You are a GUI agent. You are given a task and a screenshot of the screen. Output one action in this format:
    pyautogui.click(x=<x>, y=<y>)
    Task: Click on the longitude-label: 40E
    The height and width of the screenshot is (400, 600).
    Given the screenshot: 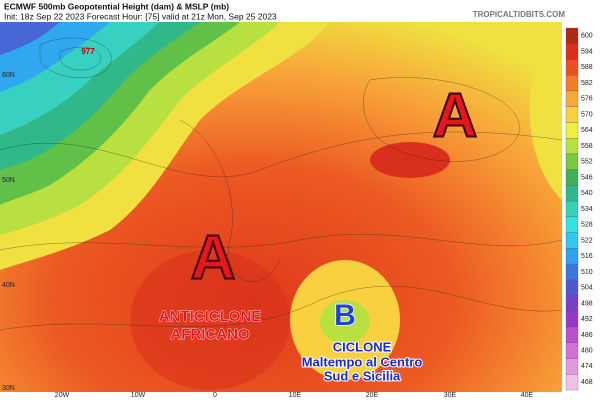 What is the action you would take?
    pyautogui.click(x=527, y=395)
    